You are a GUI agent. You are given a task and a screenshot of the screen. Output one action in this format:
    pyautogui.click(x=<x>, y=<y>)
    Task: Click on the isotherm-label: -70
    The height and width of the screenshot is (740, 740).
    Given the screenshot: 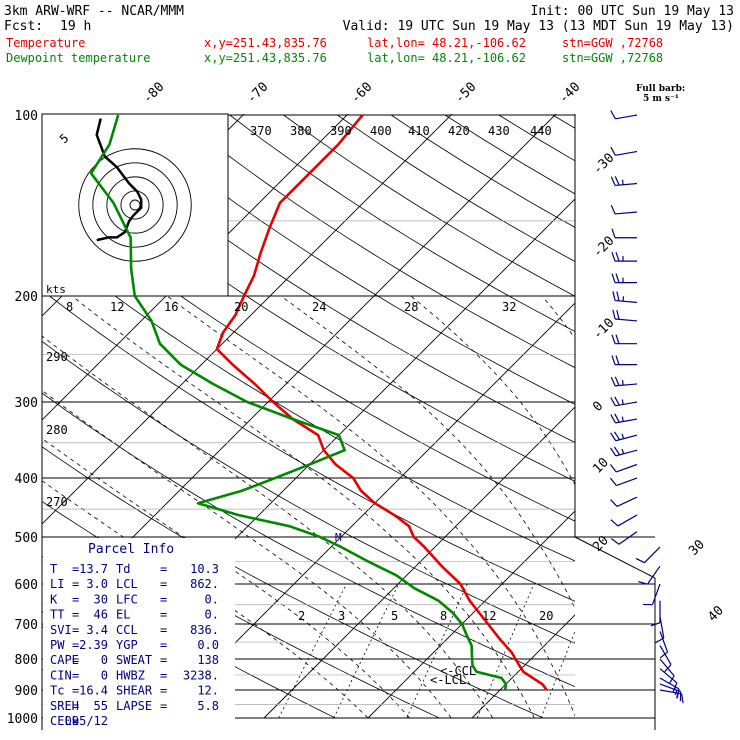 What is the action you would take?
    pyautogui.click(x=257, y=93)
    